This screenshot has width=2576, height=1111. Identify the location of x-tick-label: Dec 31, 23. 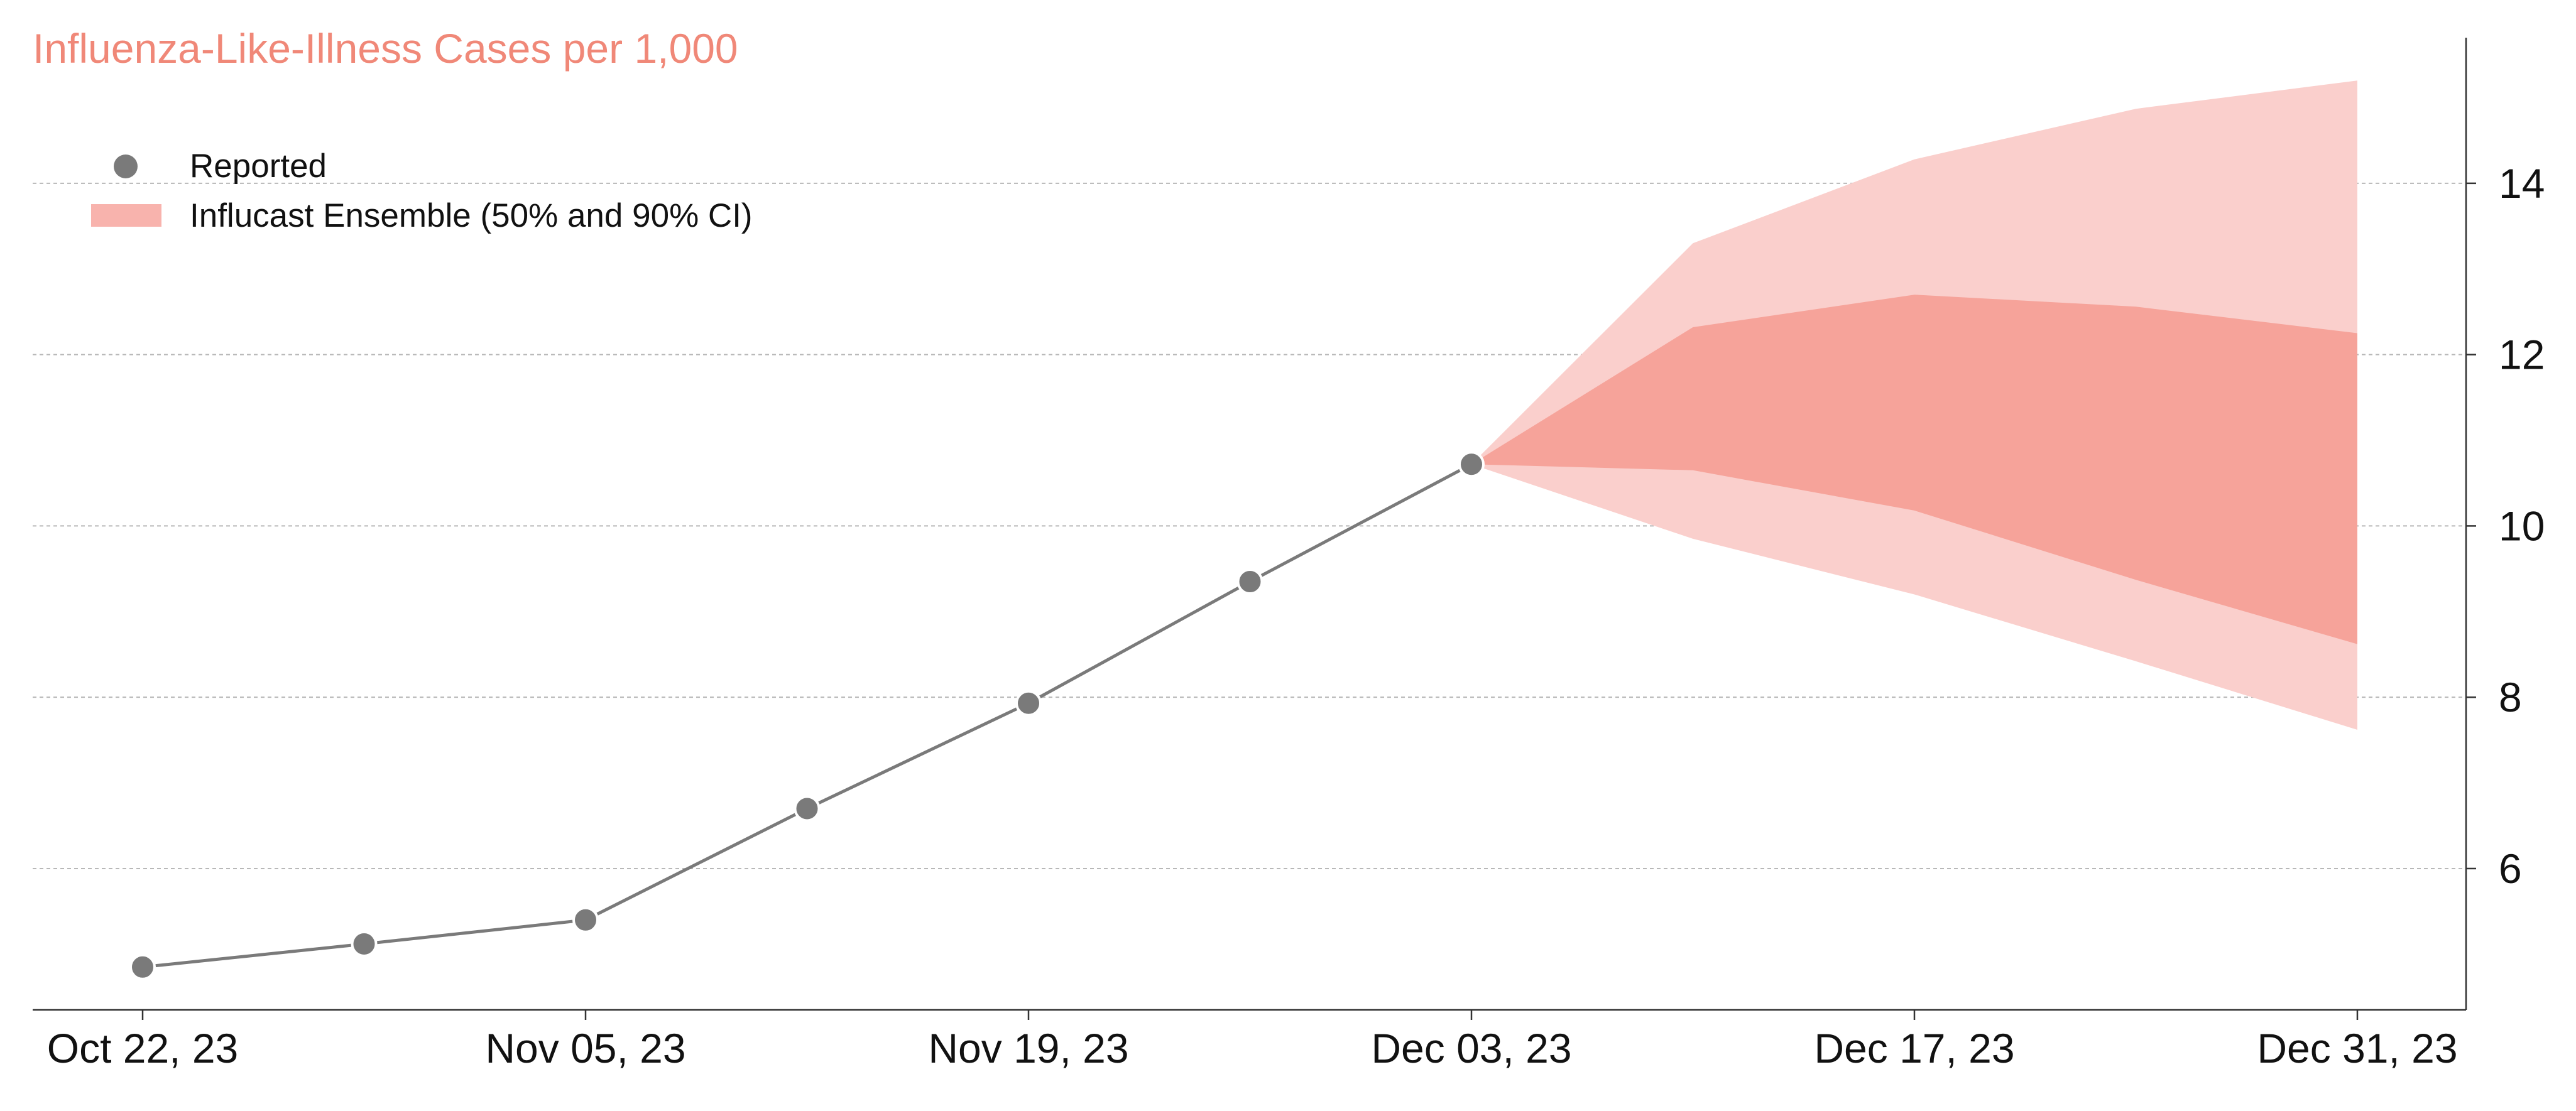
(2357, 1048).